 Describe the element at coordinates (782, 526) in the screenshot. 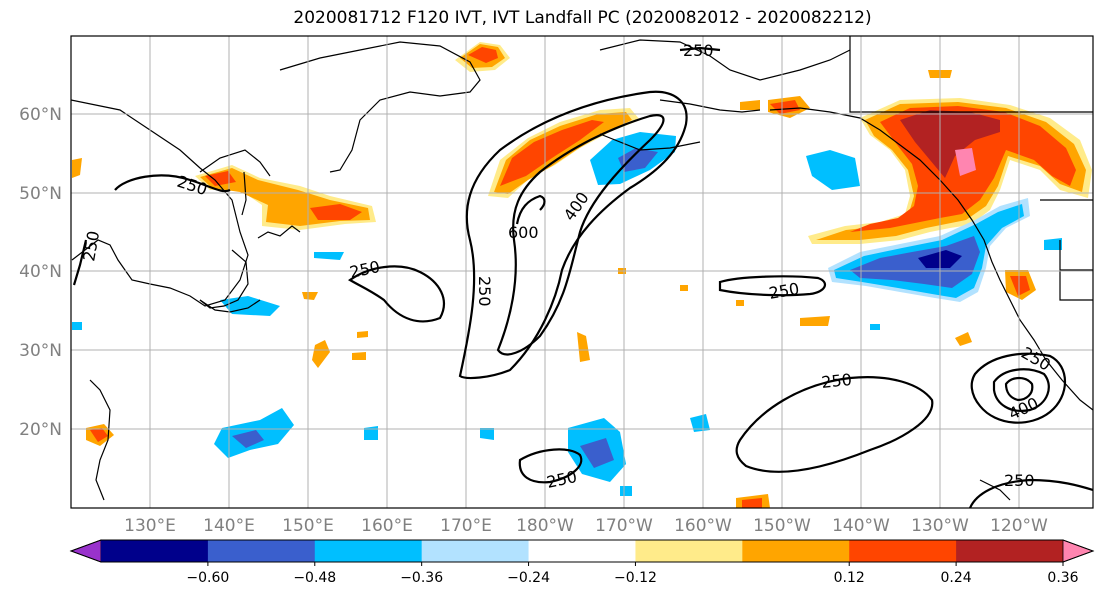

I see `lon-label: 150°W` at that location.